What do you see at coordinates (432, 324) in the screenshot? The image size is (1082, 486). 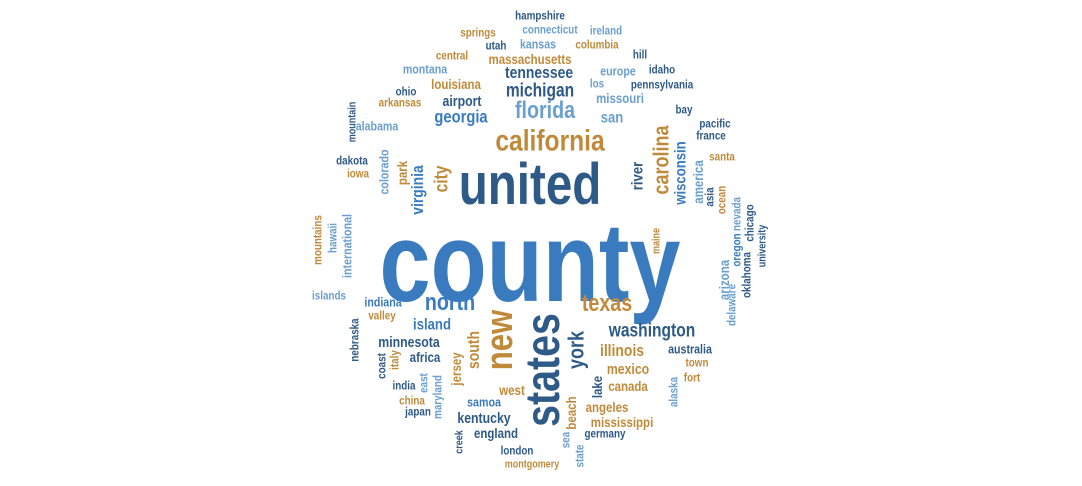 I see `word-island: island` at bounding box center [432, 324].